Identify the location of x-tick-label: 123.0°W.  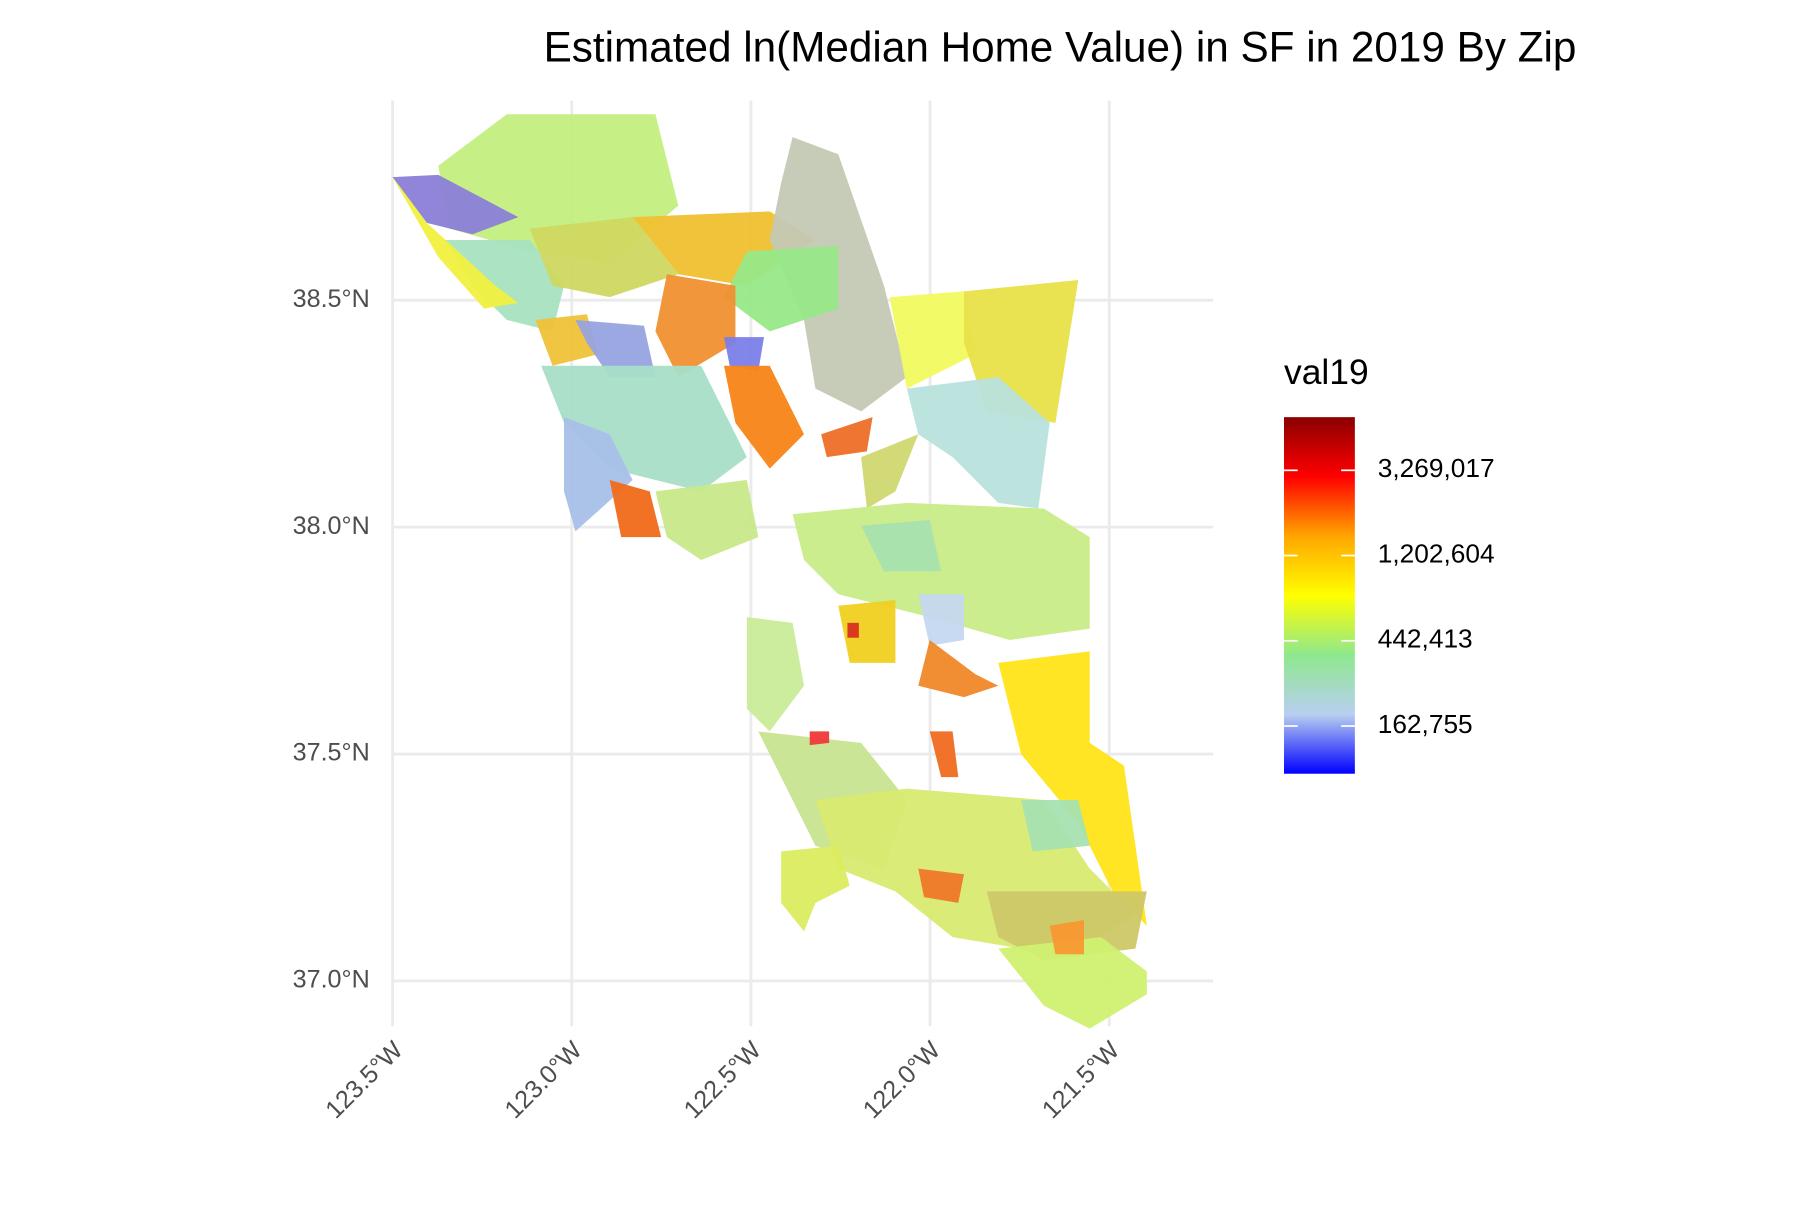
(543, 1080).